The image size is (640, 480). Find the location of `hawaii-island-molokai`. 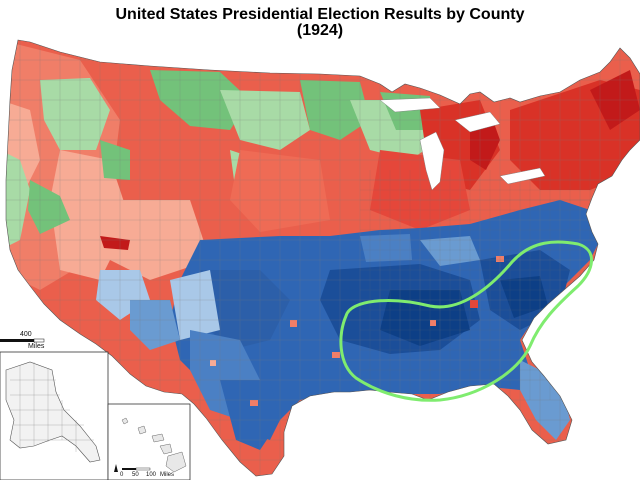

hawaii-island-molokai is located at coordinates (158, 438).